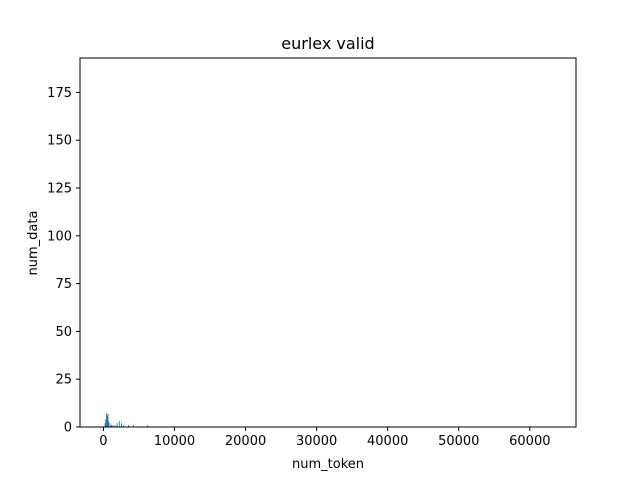 The width and height of the screenshot is (640, 480). I want to click on y-tick-label: 150, so click(59, 141).